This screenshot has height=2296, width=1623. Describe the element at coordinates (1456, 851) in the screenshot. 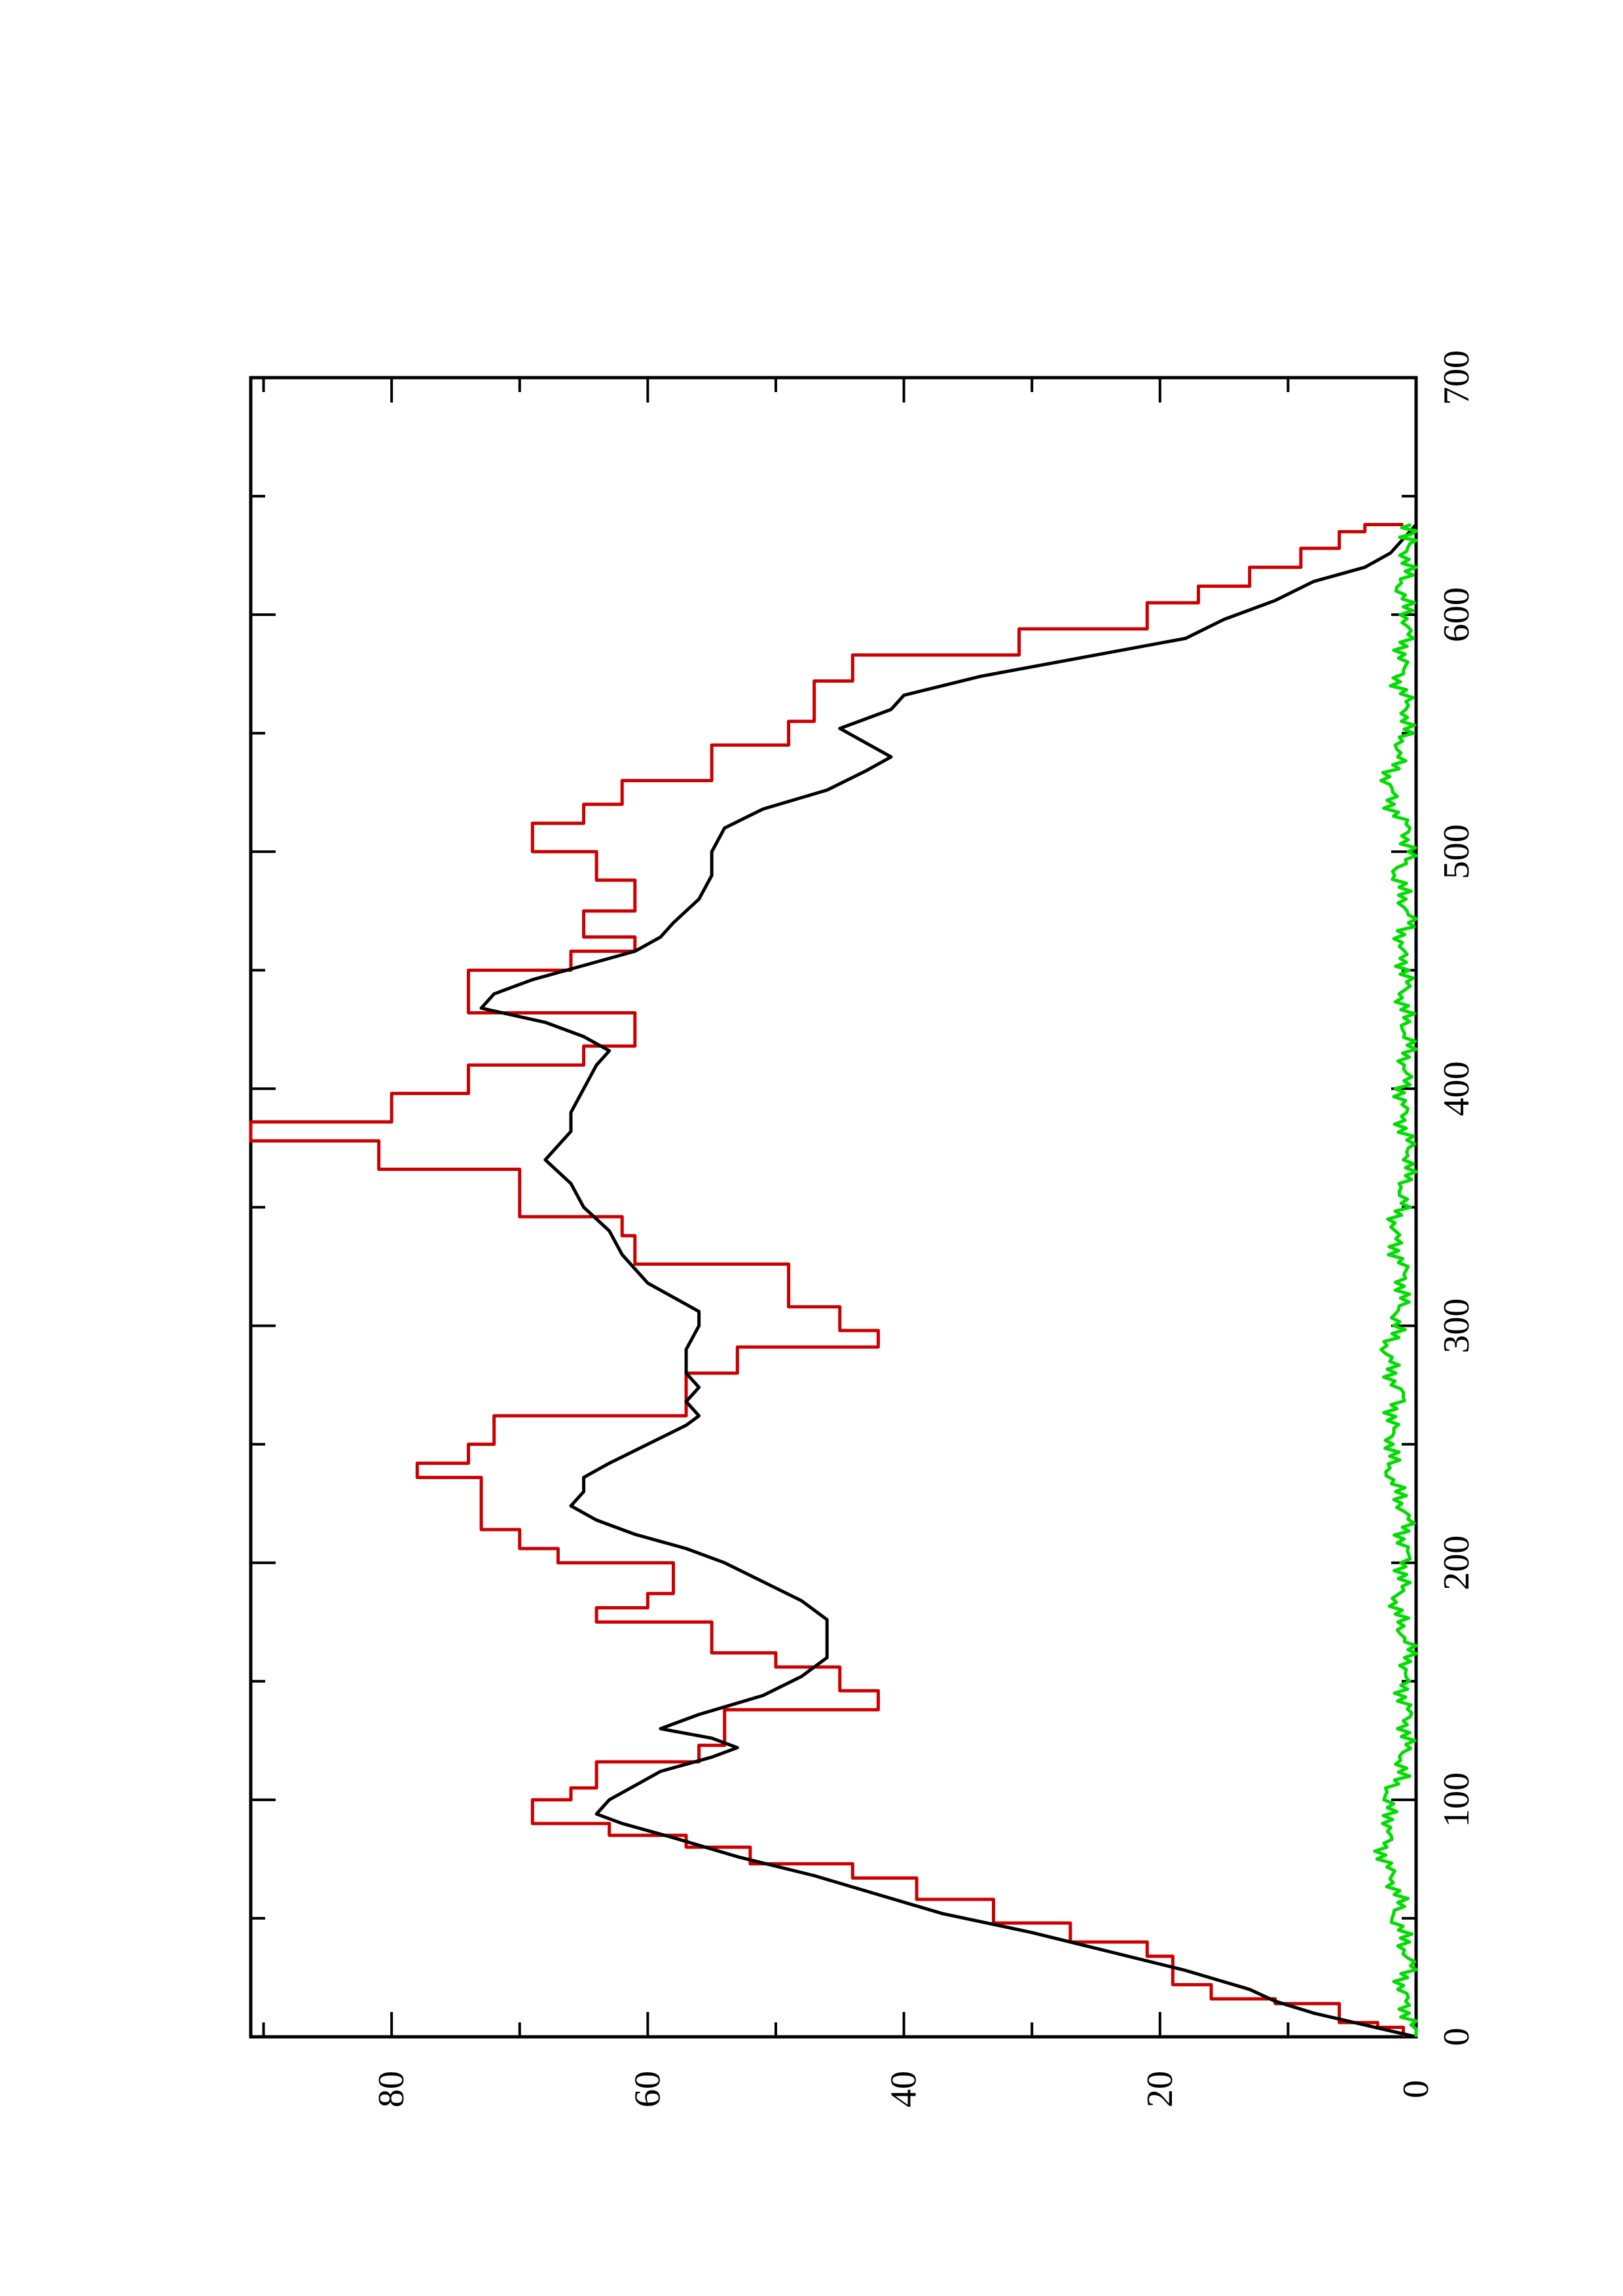

I see `x-tick-label: 500` at that location.